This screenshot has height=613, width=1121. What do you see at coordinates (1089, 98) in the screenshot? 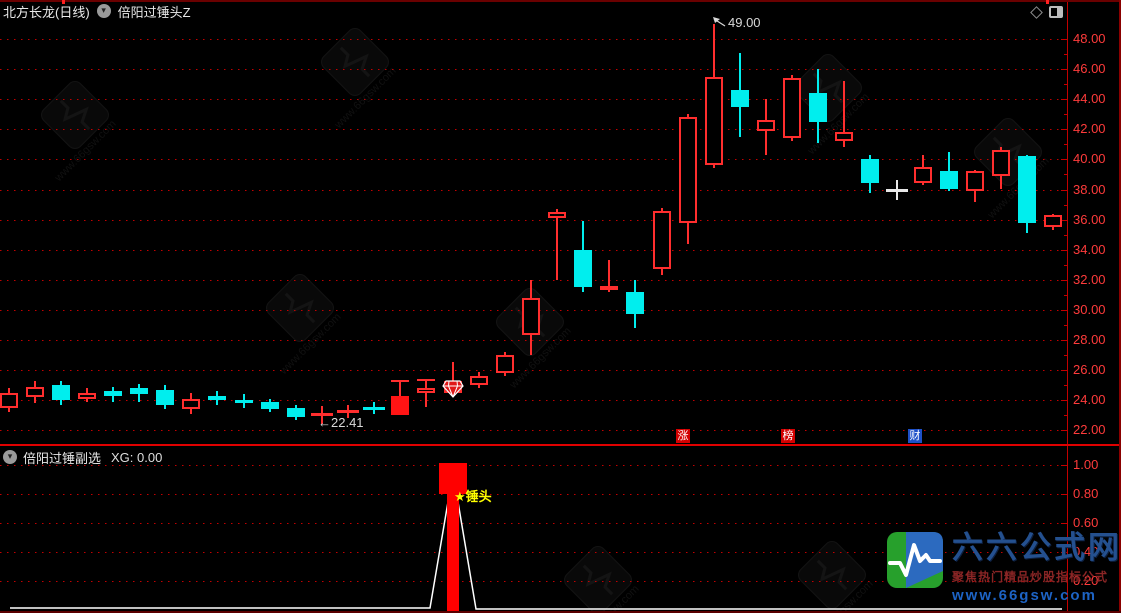
I see `price-axis-label: 44.00` at bounding box center [1089, 98].